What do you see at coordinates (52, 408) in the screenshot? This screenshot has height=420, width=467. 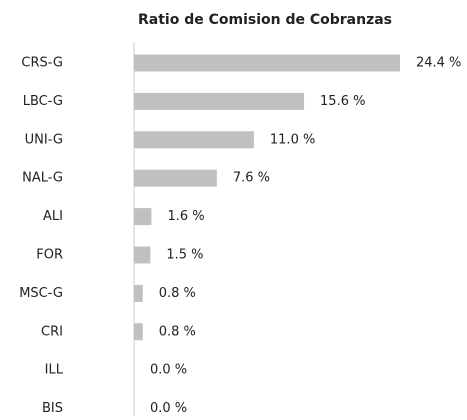 I see `category-label: BIS` at bounding box center [52, 408].